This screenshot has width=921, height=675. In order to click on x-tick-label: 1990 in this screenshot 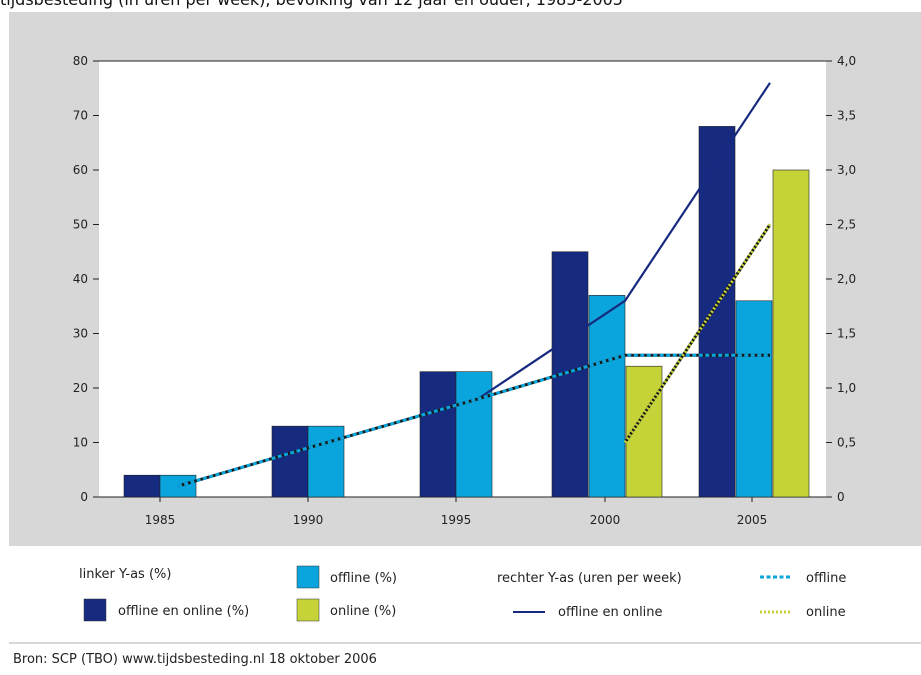, I will do `click(308, 520)`.